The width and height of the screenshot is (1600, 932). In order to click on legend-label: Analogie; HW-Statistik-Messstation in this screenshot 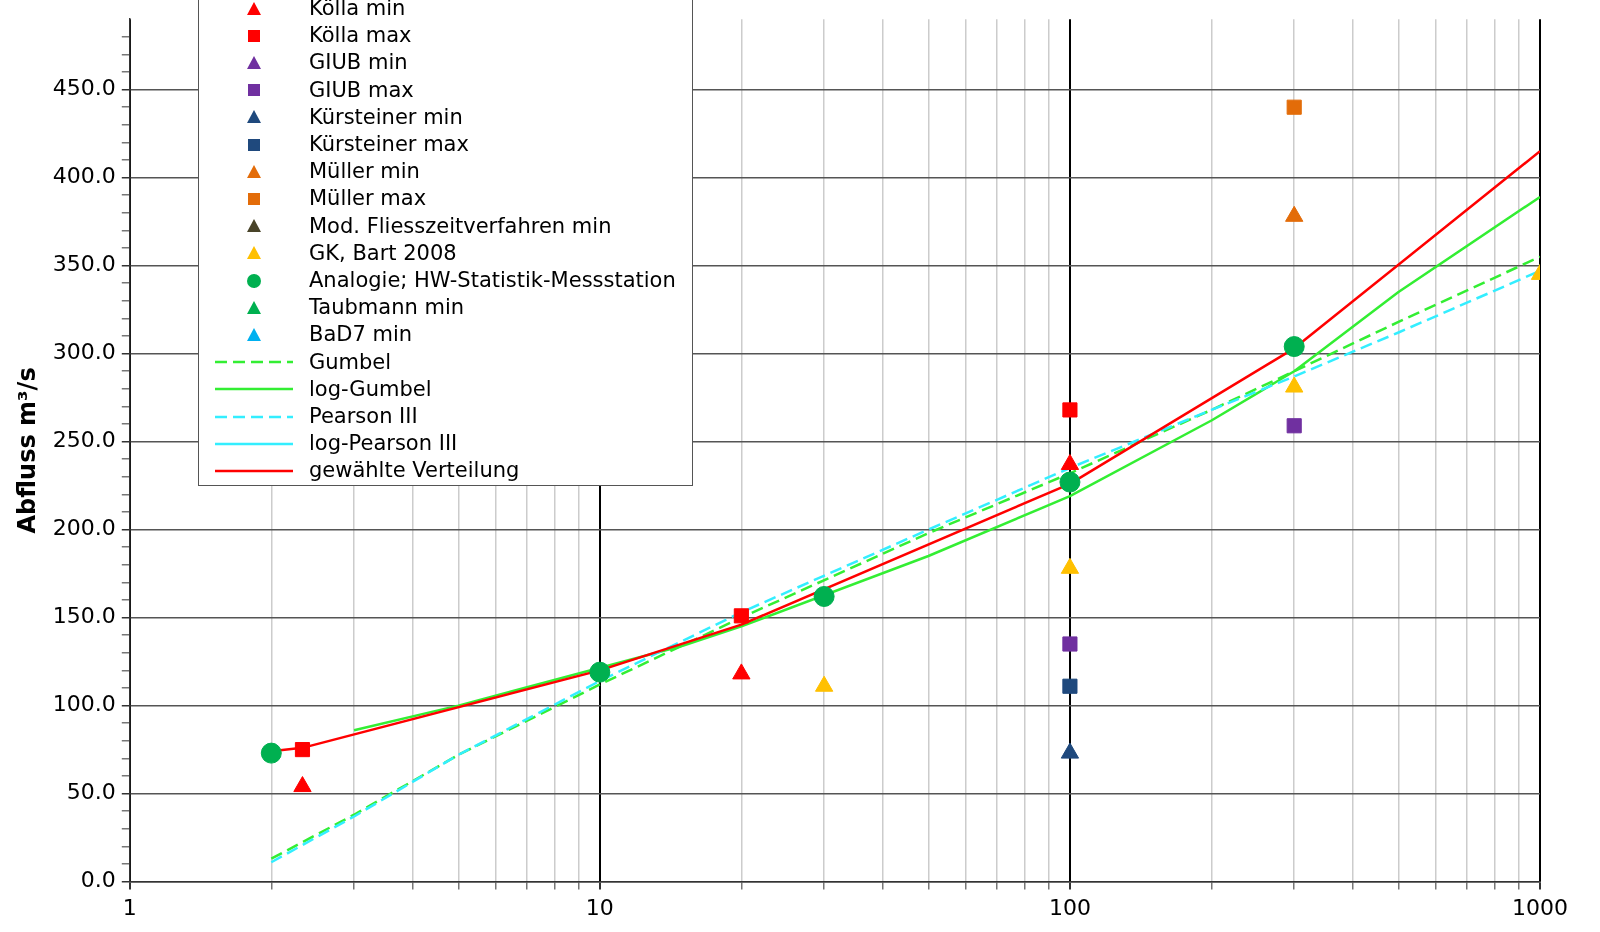, I will do `click(492, 281)`.